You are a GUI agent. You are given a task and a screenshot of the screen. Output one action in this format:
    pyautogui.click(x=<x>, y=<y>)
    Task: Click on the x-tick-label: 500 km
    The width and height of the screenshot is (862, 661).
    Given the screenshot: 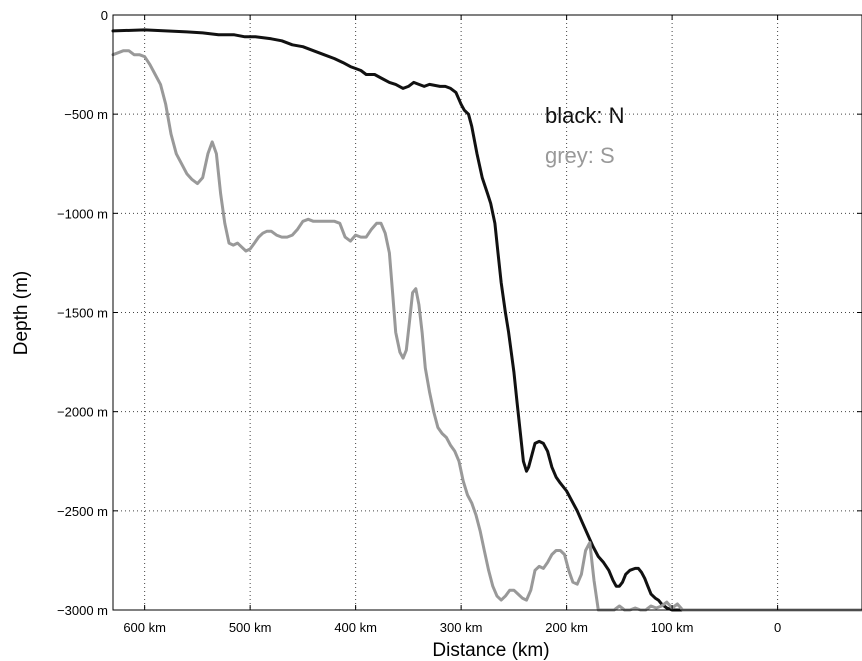 What is the action you would take?
    pyautogui.click(x=250, y=627)
    